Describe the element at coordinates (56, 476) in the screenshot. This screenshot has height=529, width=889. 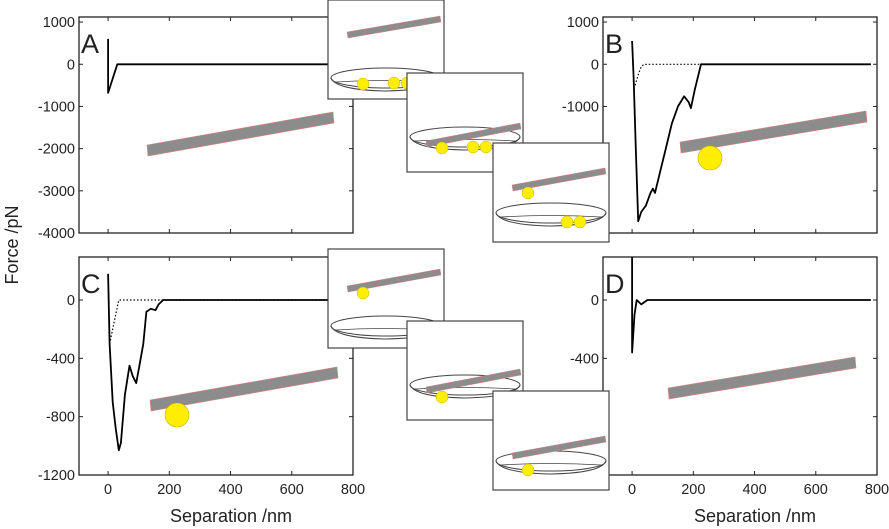
I see `y-tick-label: -1200` at that location.